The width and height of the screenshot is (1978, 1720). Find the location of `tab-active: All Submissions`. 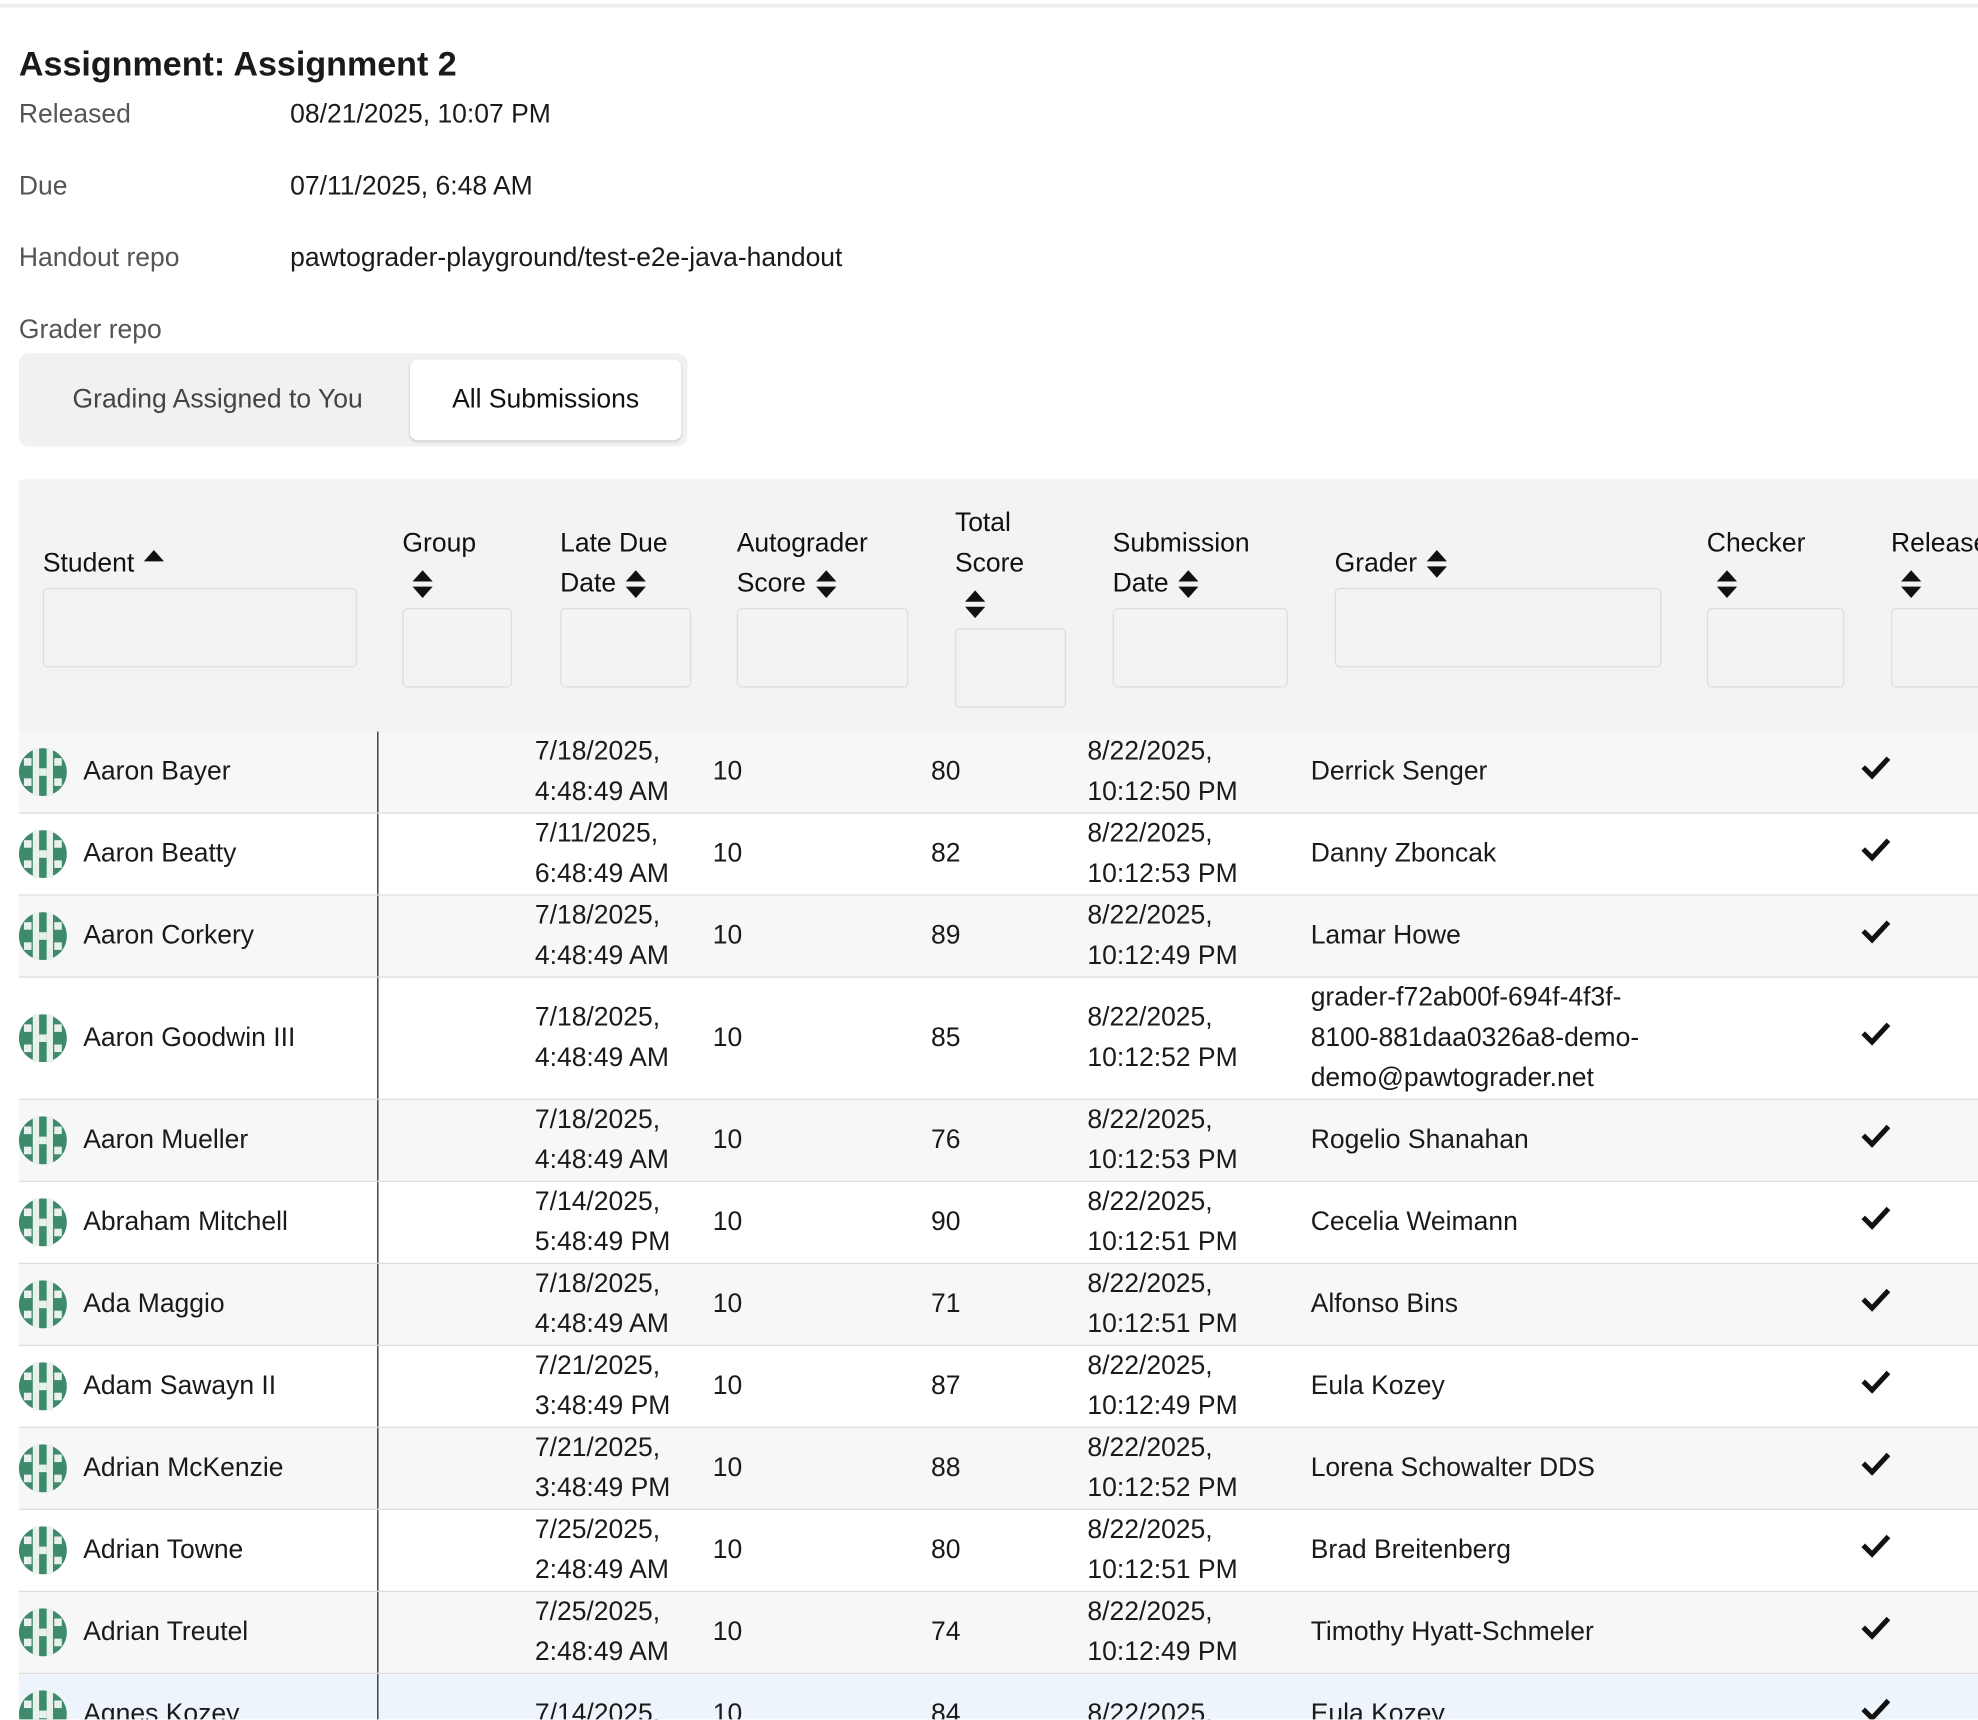

tab-active: All Submissions is located at coordinates (545, 400).